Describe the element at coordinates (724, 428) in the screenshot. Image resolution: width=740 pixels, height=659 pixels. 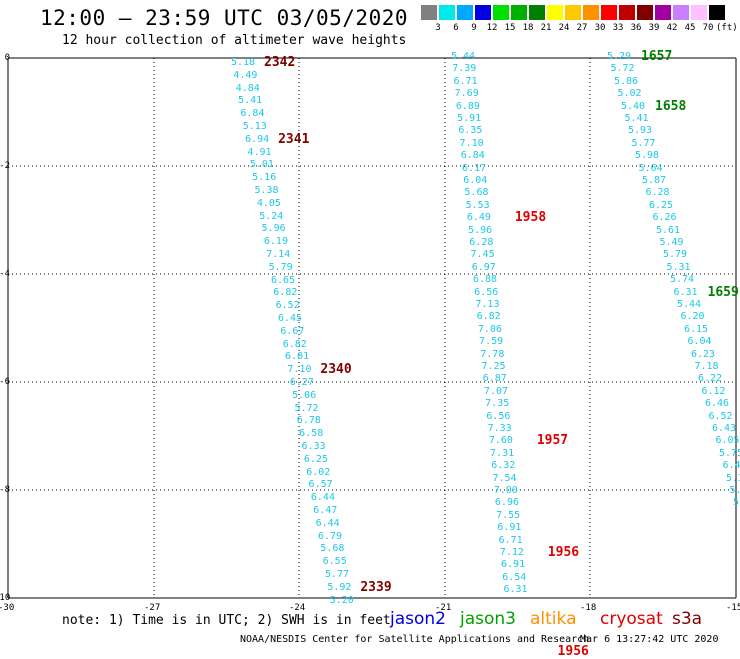
I see `wave-height-value: 6.43` at that location.